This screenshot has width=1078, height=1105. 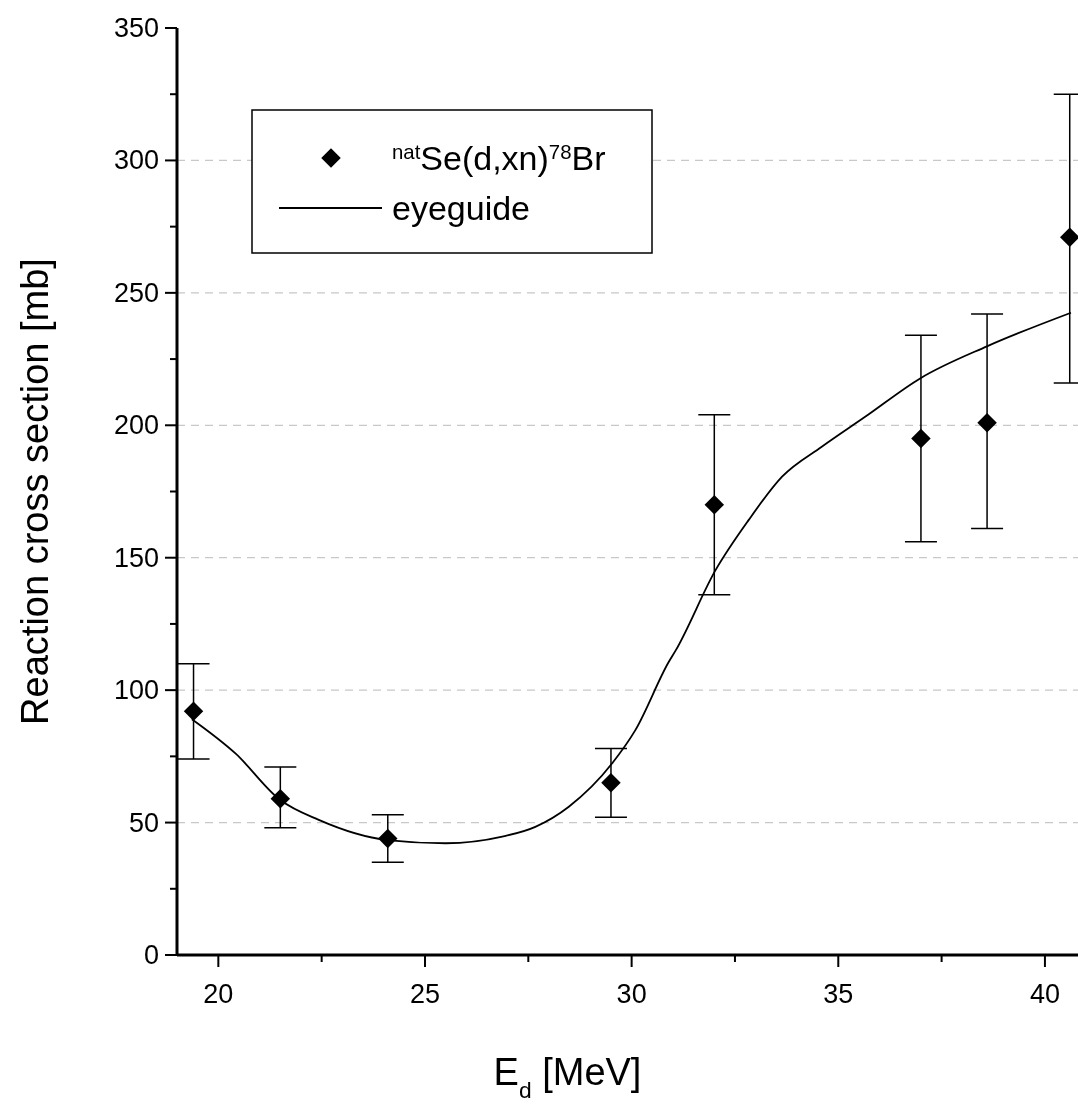 I want to click on x-tick-label: 30, so click(x=631, y=994).